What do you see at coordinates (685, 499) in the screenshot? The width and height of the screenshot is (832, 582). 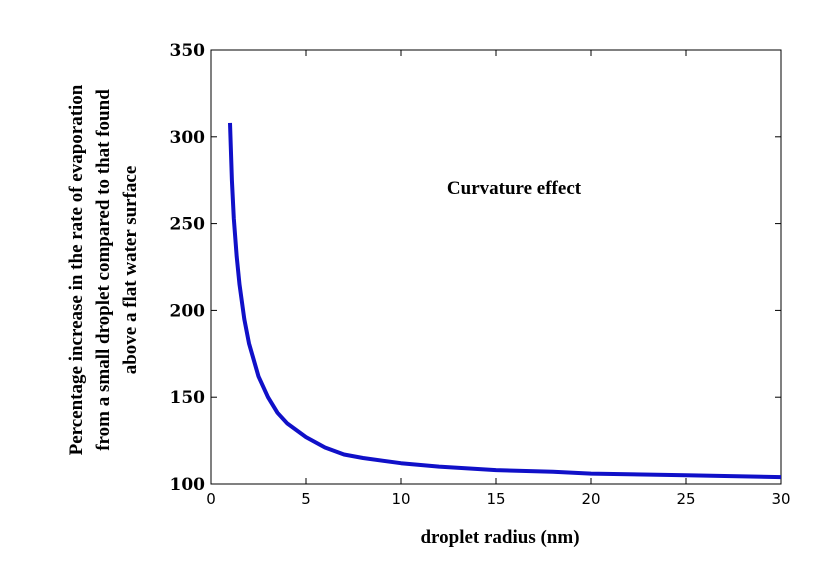 I see `x-tick-label: 25` at bounding box center [685, 499].